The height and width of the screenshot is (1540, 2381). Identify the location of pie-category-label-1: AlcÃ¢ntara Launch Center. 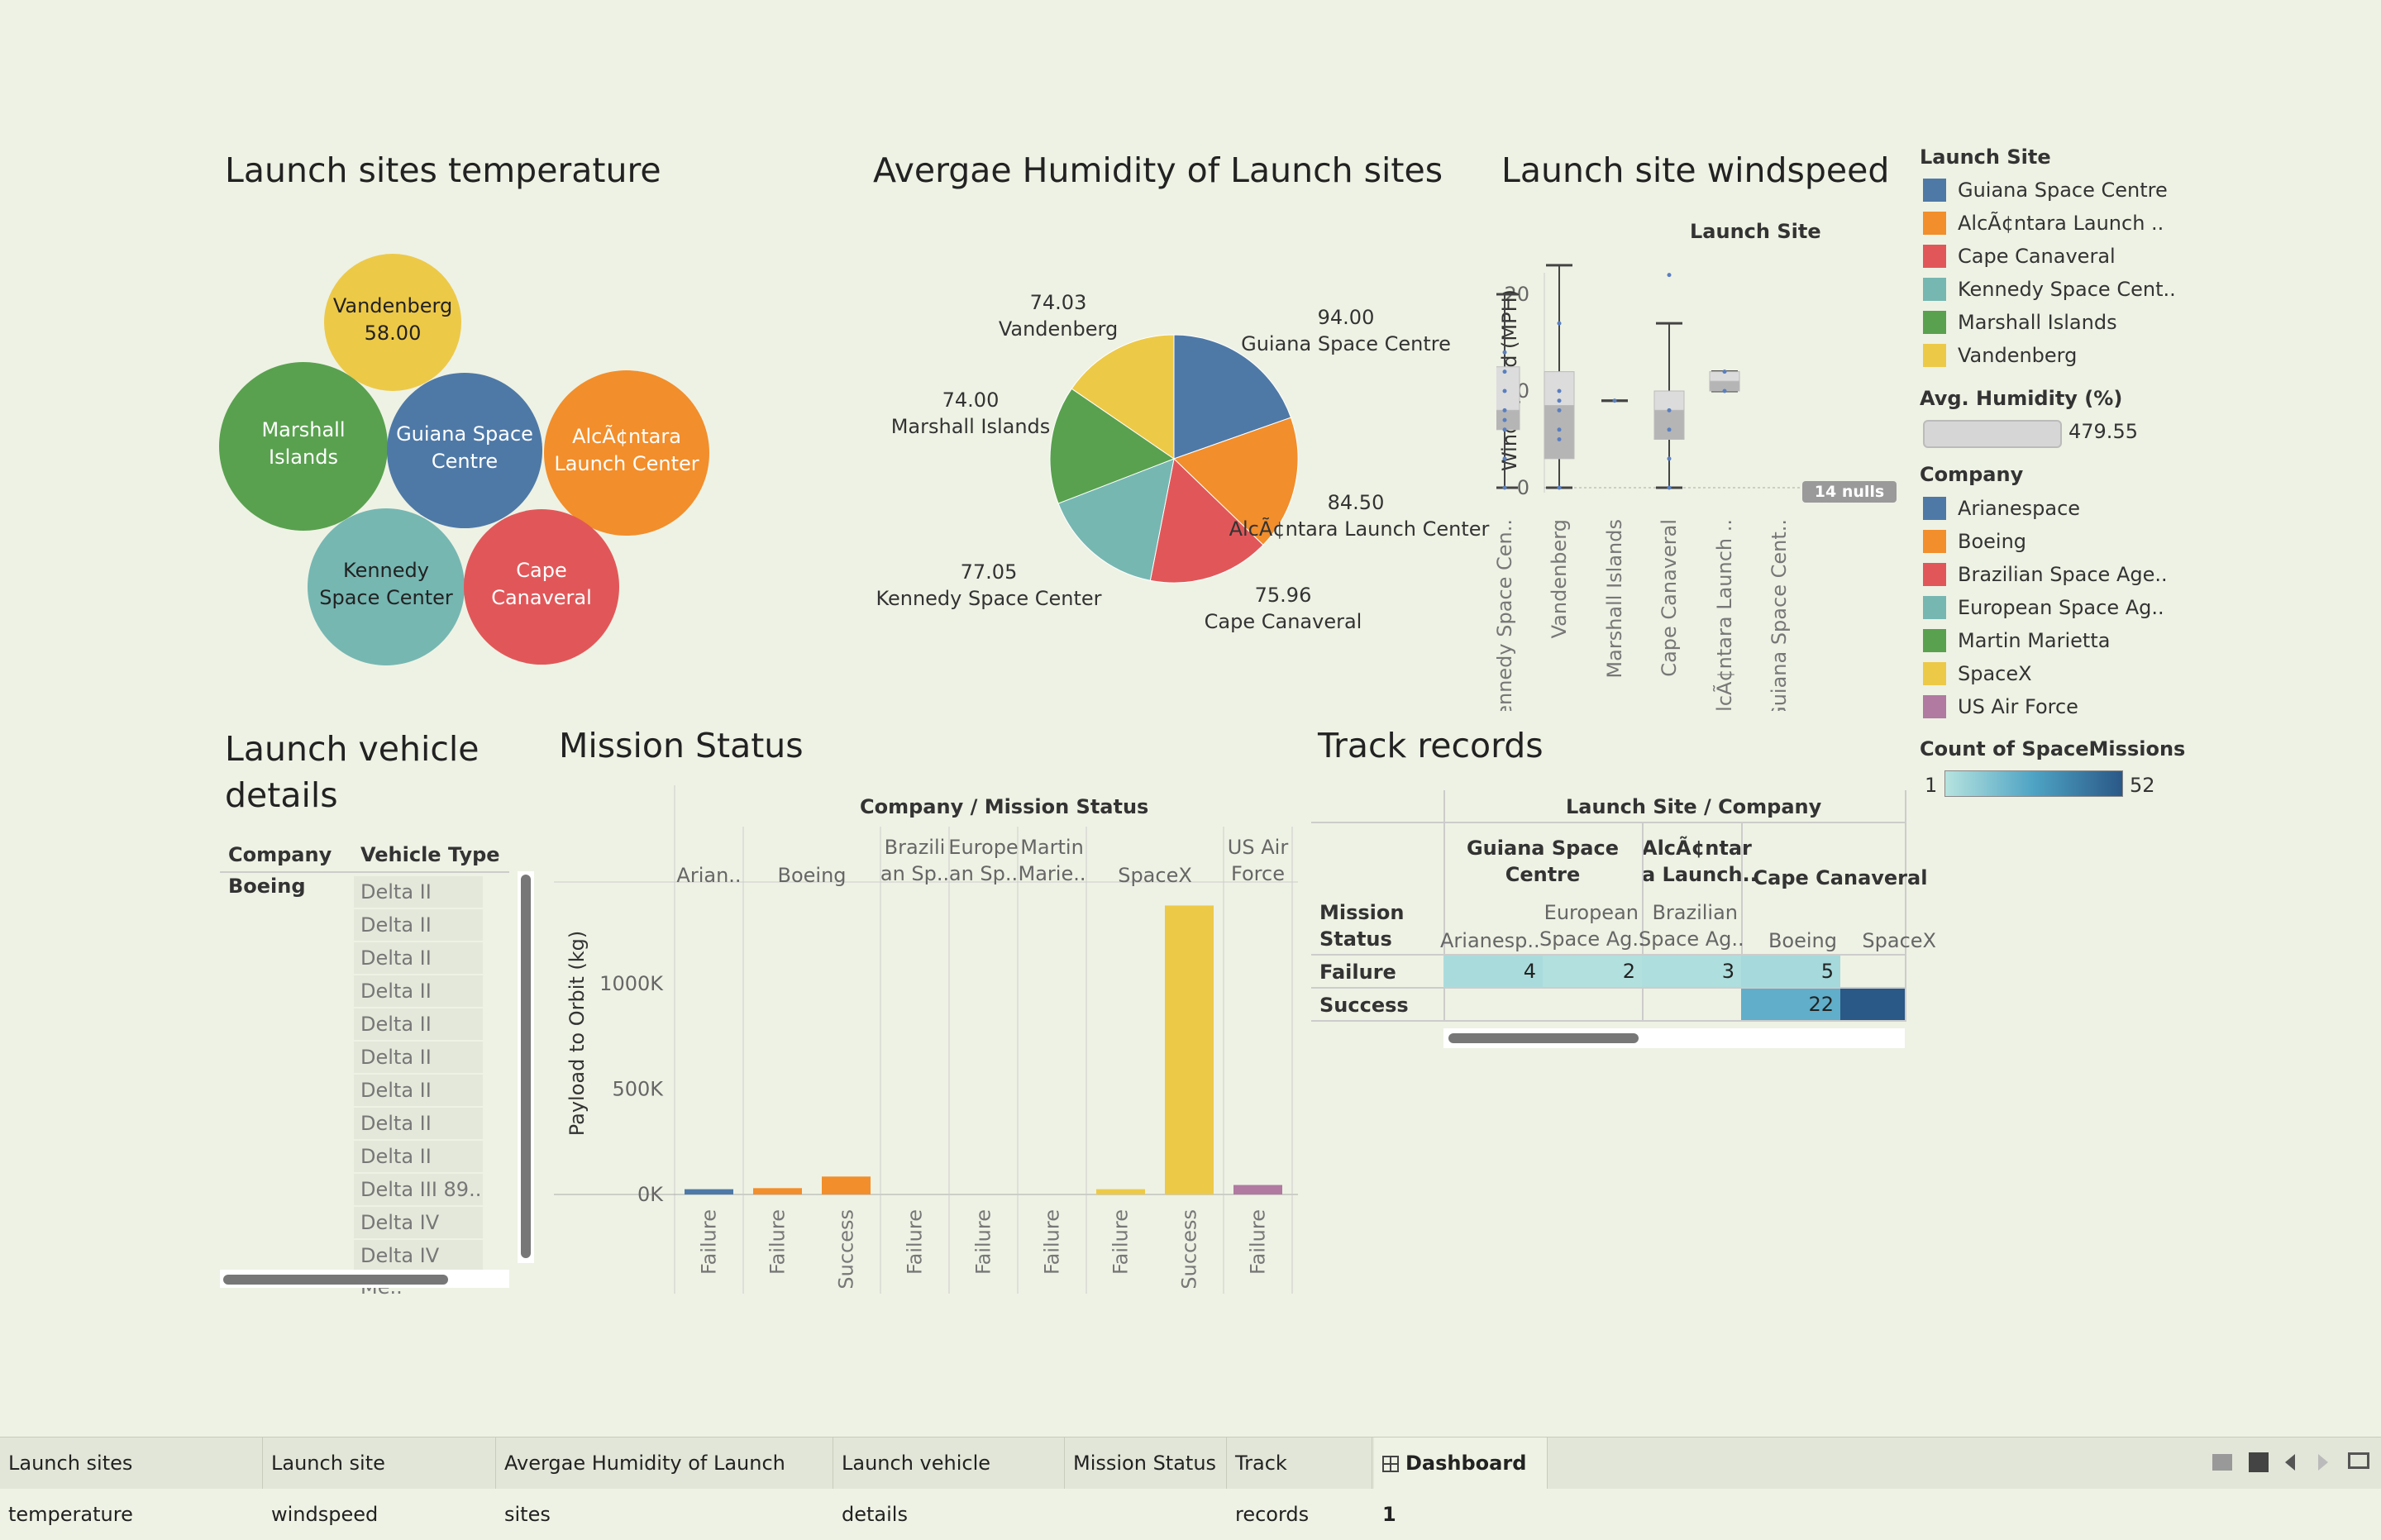
(1359, 528).